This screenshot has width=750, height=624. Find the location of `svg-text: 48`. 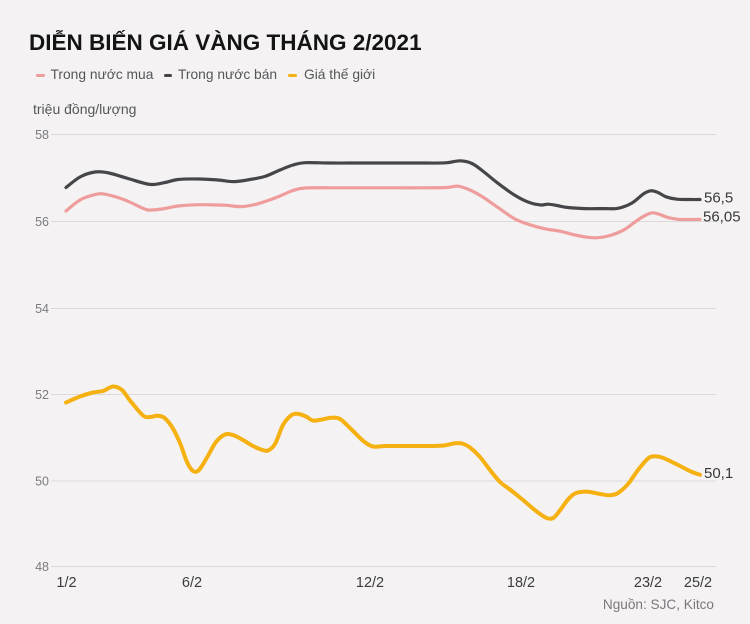

svg-text: 48 is located at coordinates (42, 567).